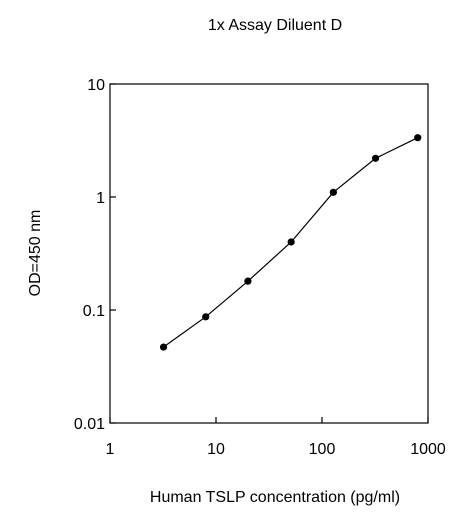 Image resolution: width=465 pixels, height=522 pixels. What do you see at coordinates (94, 311) in the screenshot?
I see `y-tick-label: 0.1` at bounding box center [94, 311].